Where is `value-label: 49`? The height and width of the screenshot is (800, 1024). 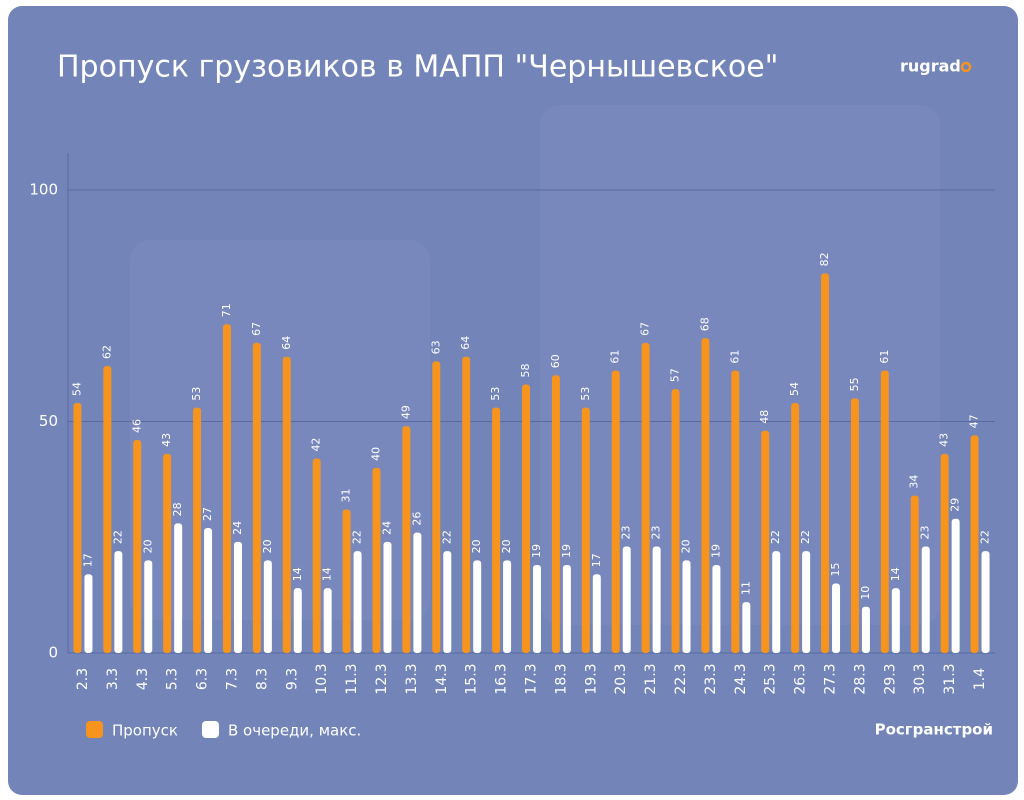 value-label: 49 is located at coordinates (405, 412).